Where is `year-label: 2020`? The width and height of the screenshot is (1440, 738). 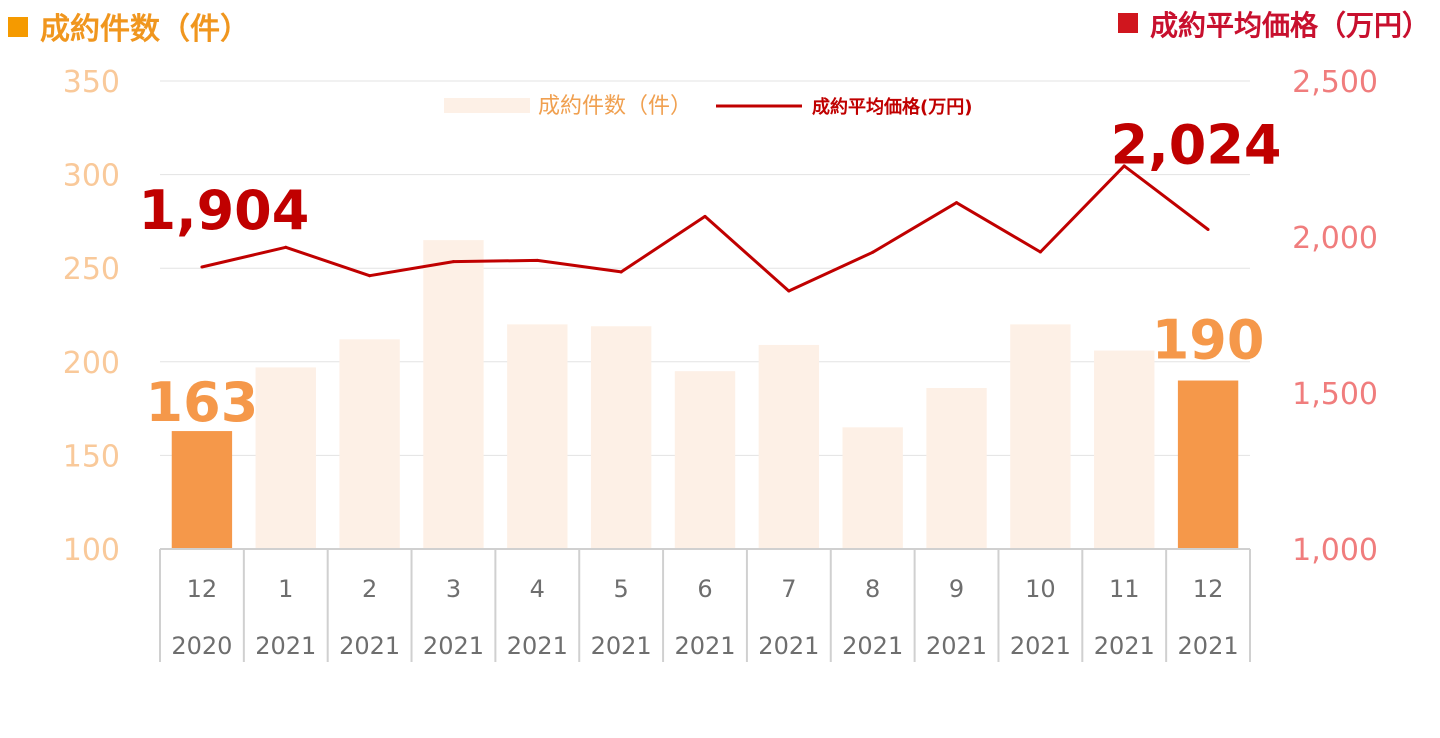 year-label: 2020 is located at coordinates (201, 646).